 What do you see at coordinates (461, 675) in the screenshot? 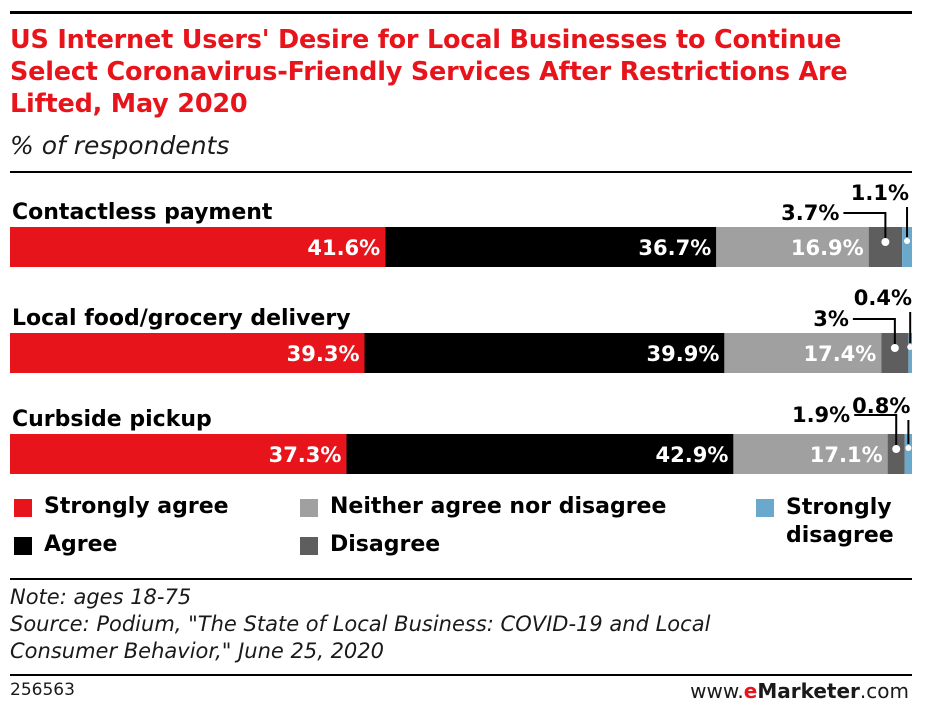
I see `bottom-rule` at bounding box center [461, 675].